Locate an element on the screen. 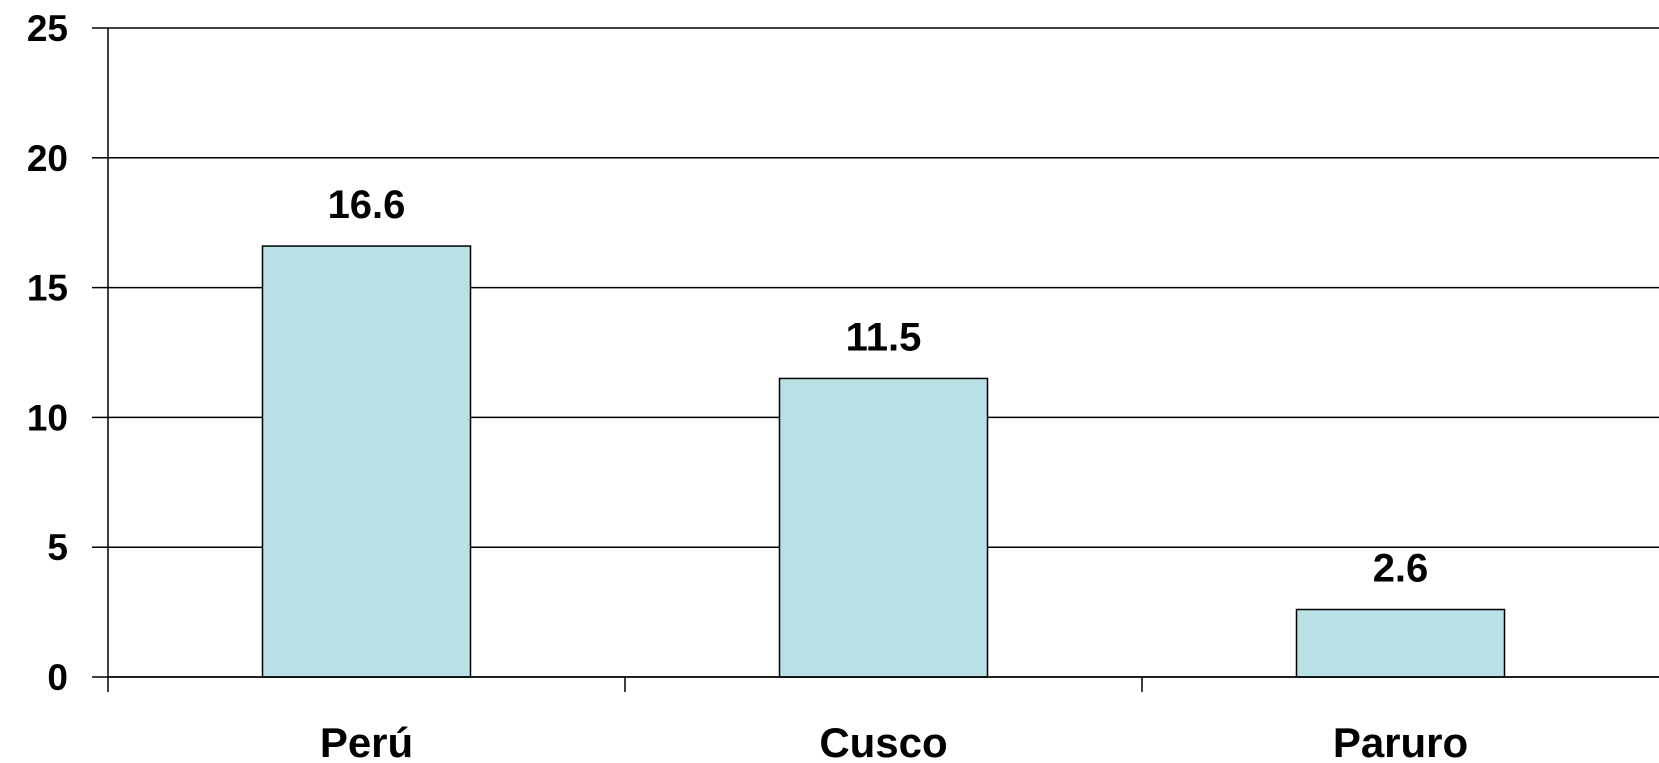  bar-perú is located at coordinates (366, 461).